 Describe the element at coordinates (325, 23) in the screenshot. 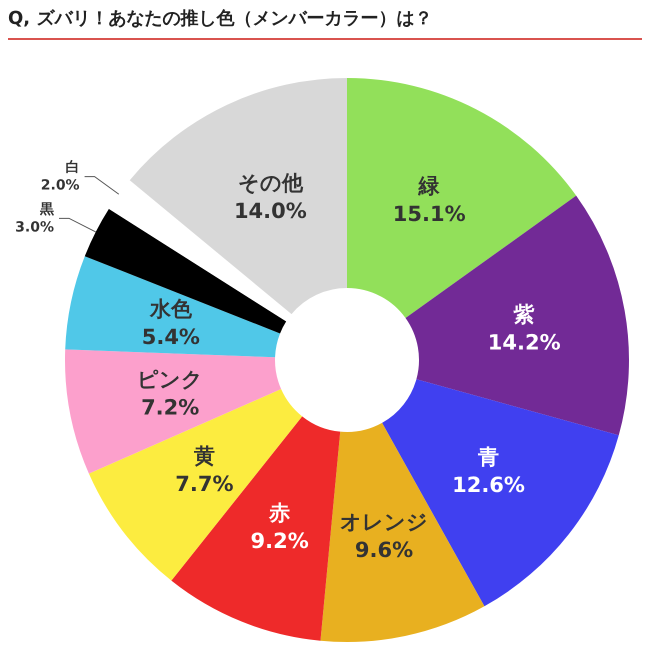

I see `chart-title: Q, ズバリ！あなたの推し色（メンバーカラー）は？` at that location.